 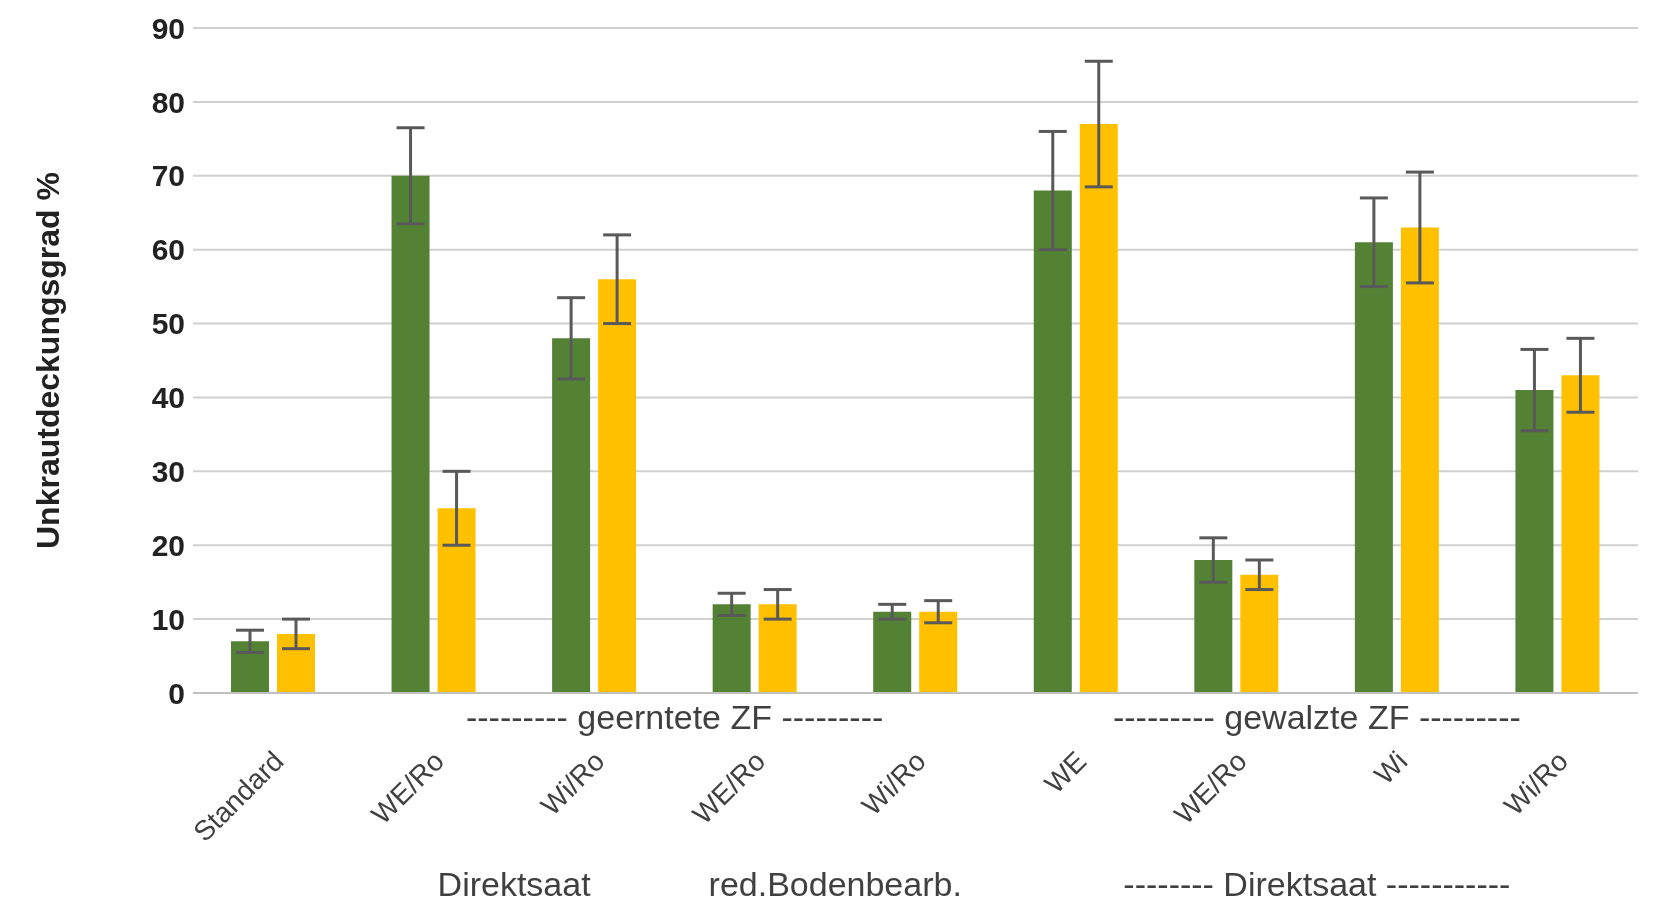 What do you see at coordinates (168, 176) in the screenshot?
I see `y-tick-label: 70` at bounding box center [168, 176].